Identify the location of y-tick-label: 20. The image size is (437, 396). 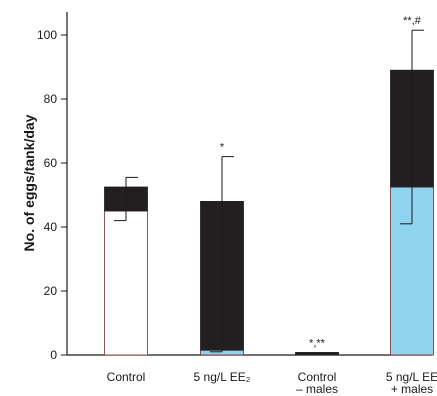
(51, 291).